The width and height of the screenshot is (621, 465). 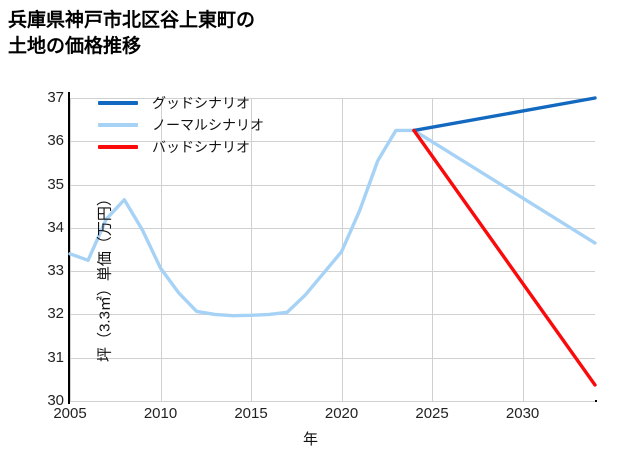 I want to click on legend-item: バッドシナリオ, so click(x=213, y=147).